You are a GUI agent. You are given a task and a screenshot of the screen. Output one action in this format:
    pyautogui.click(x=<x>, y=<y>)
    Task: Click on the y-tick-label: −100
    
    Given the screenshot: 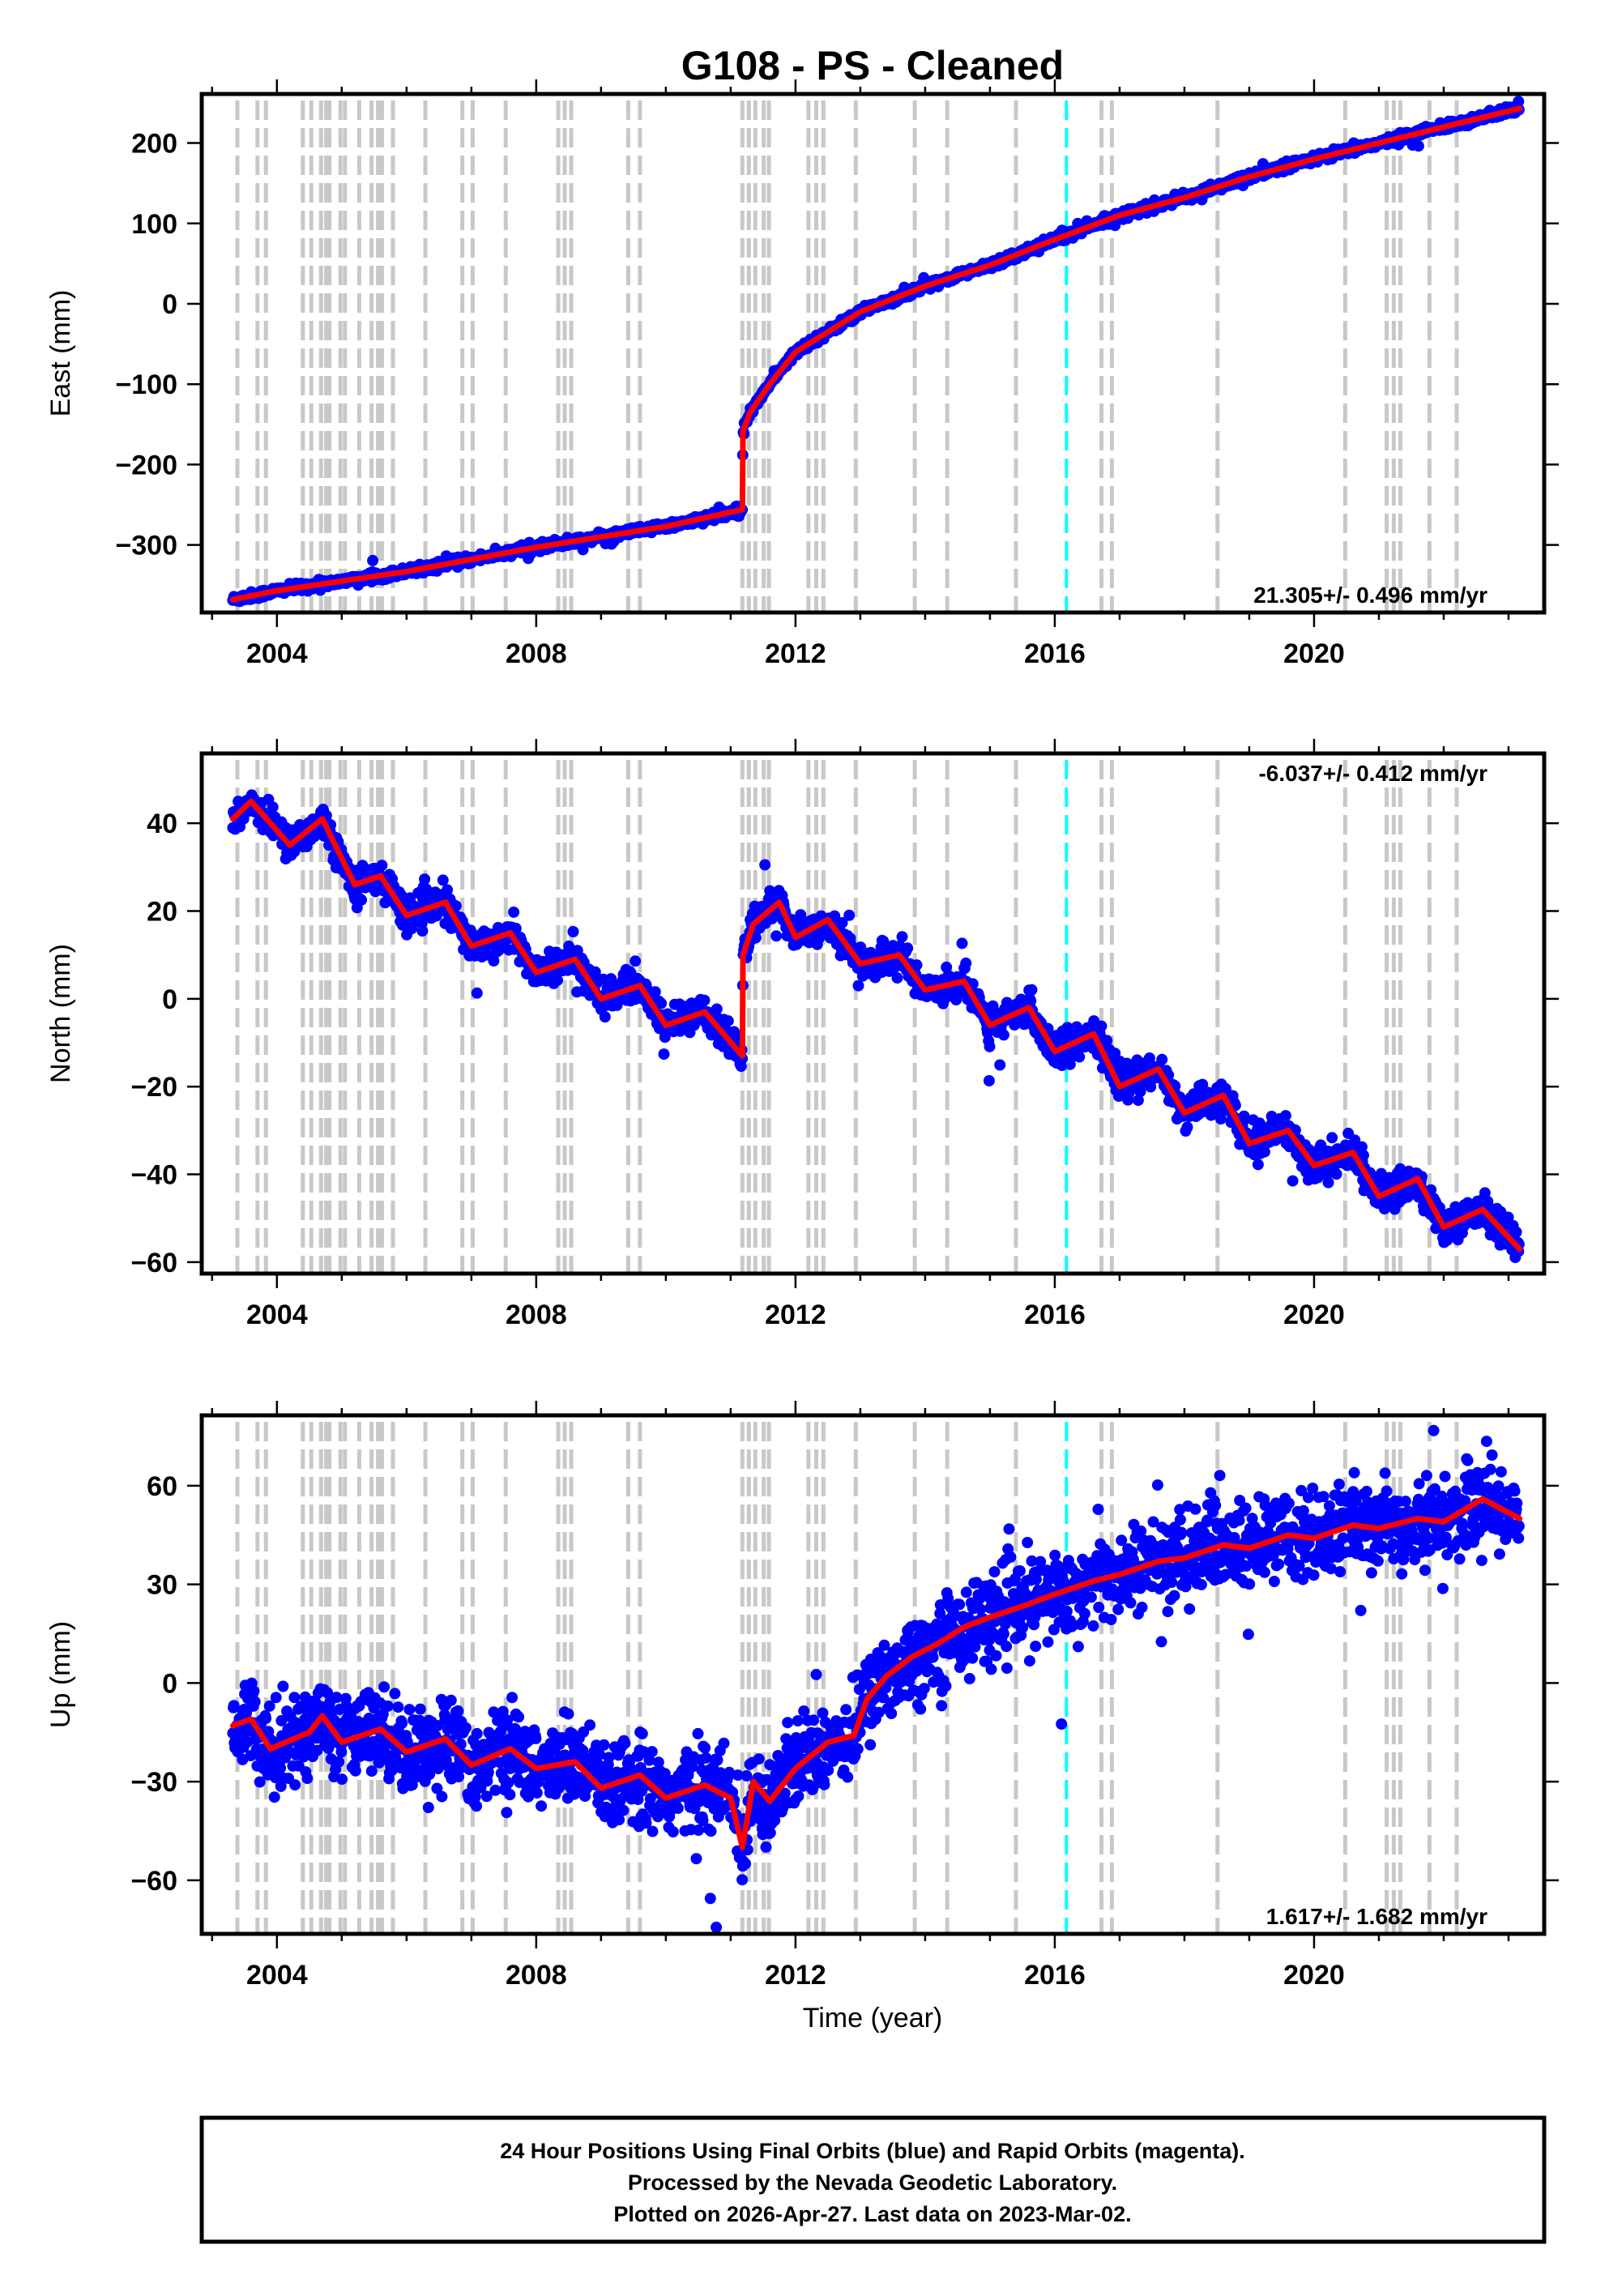 What is the action you would take?
    pyautogui.click(x=146, y=385)
    